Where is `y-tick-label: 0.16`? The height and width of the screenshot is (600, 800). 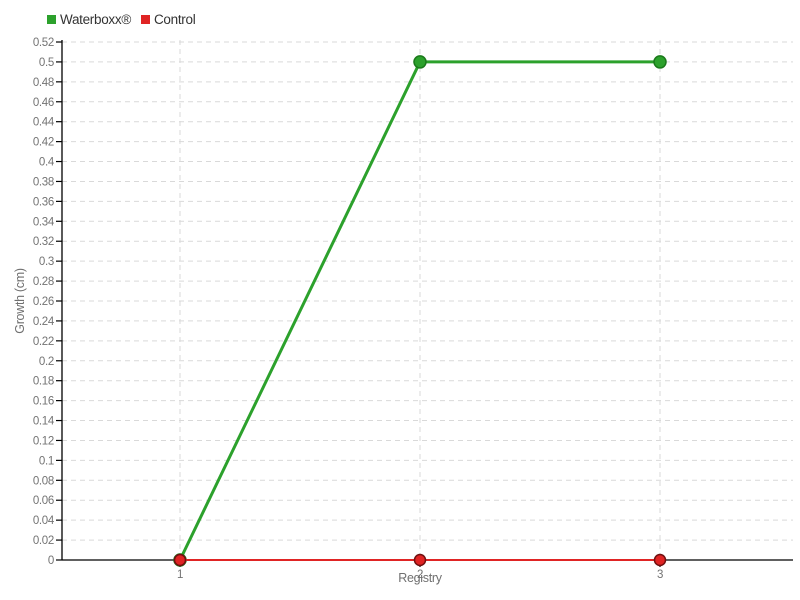 y-tick-label: 0.16 is located at coordinates (43, 402).